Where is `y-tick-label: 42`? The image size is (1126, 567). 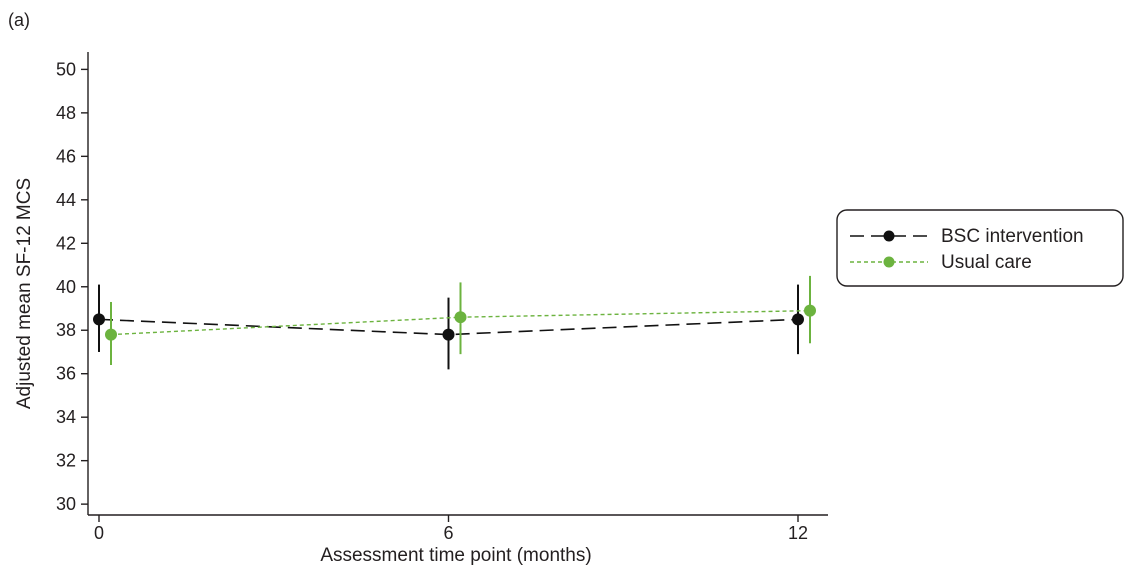 y-tick-label: 42 is located at coordinates (66, 243).